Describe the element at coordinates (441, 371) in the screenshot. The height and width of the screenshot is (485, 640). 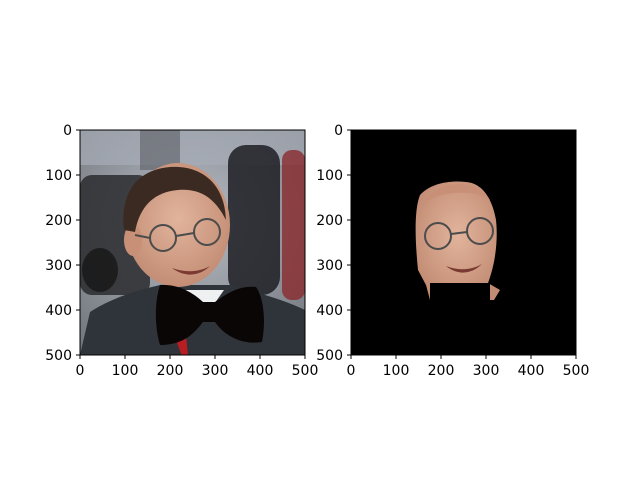
I see `right-x-tick-label: 200` at that location.